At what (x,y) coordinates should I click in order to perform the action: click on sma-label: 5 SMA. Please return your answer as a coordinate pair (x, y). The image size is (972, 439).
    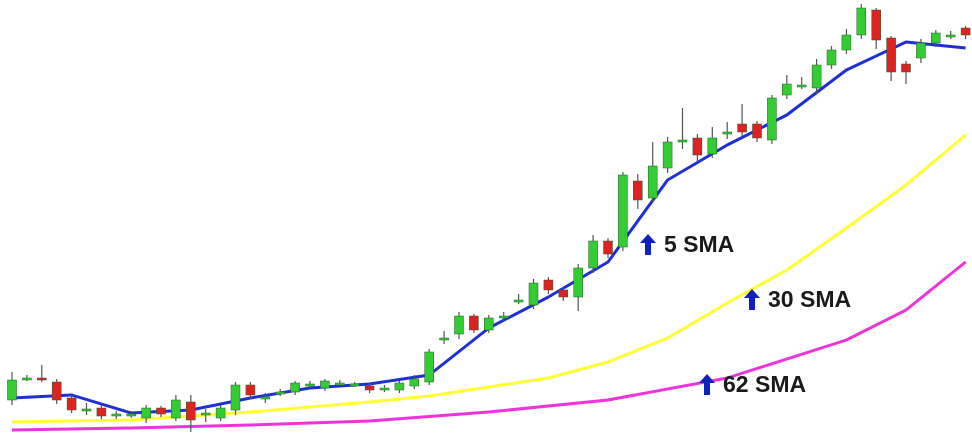
    Looking at the image, I should click on (699, 244).